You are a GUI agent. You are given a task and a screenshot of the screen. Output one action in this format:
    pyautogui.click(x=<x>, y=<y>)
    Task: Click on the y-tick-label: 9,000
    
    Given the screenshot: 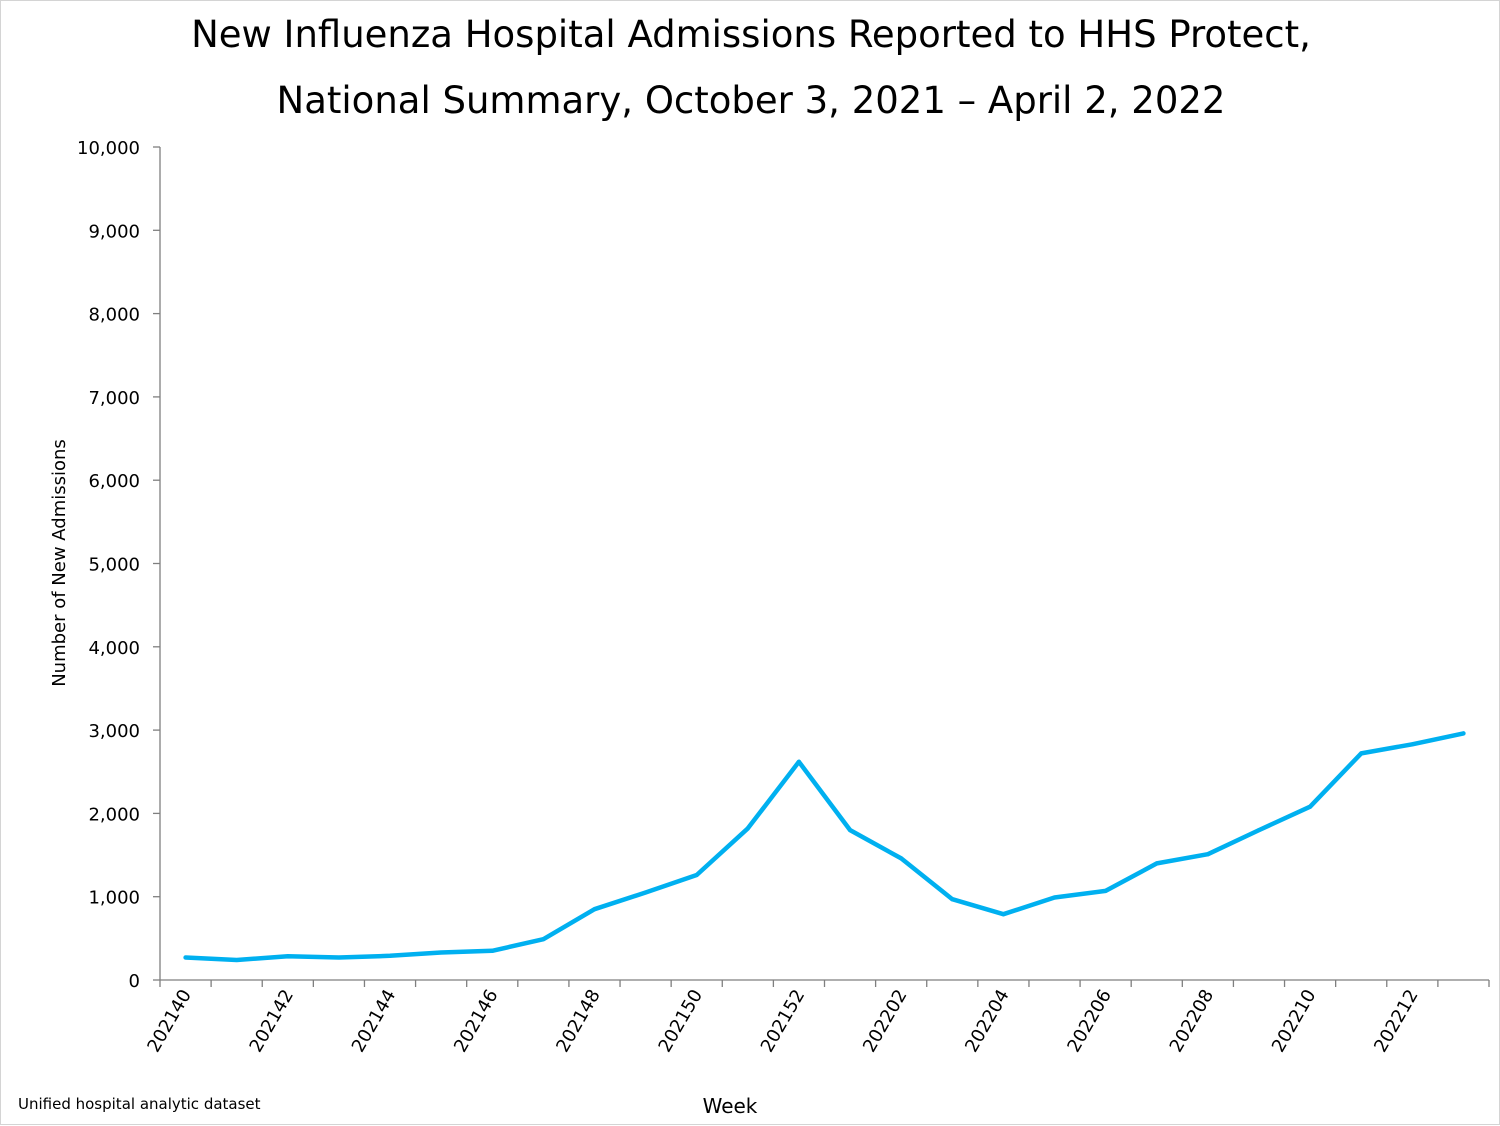 What is the action you would take?
    pyautogui.click(x=114, y=231)
    